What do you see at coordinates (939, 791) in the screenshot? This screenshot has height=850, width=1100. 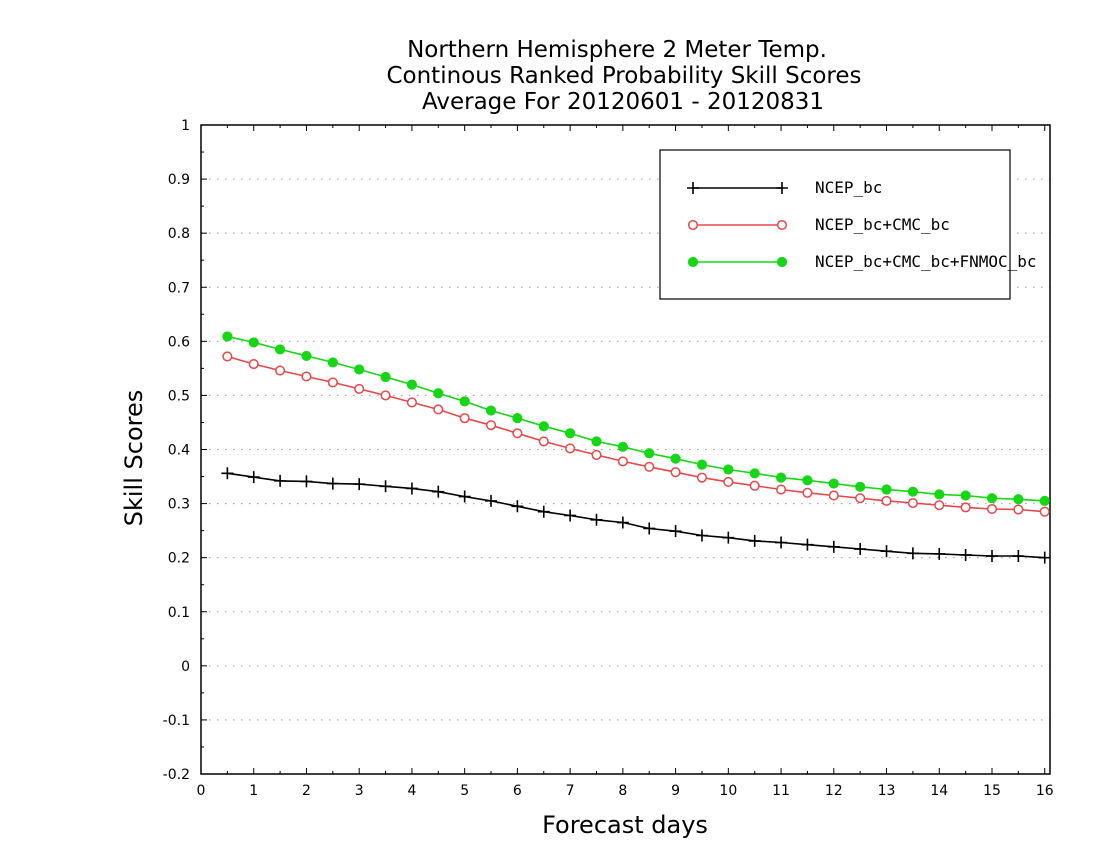 I see `x-tick-label: 14` at bounding box center [939, 791].